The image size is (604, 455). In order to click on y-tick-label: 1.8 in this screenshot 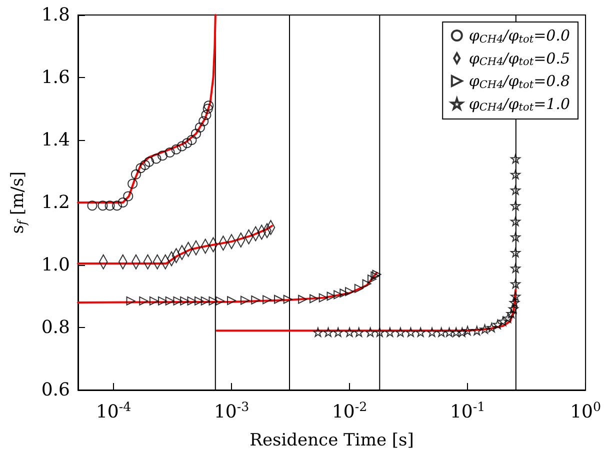, I will do `click(55, 15)`.